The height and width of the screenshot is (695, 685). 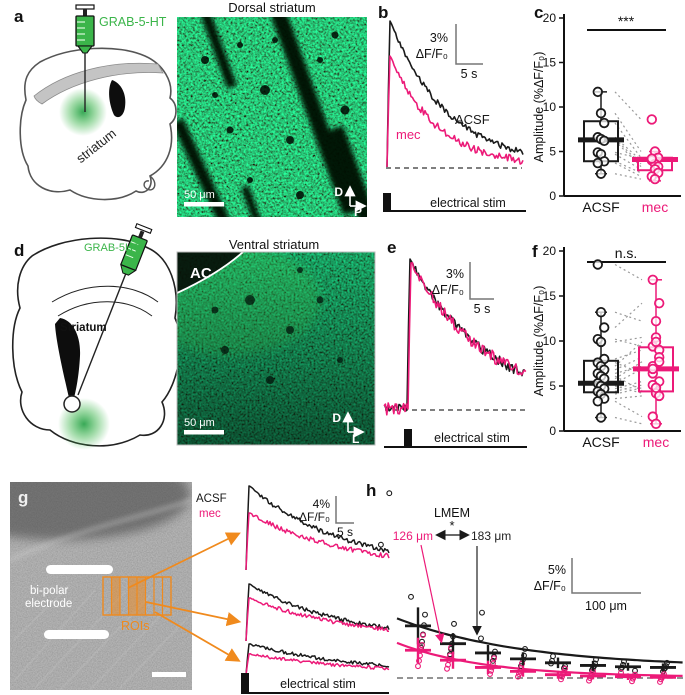 What do you see at coordinates (81, 31) in the screenshot?
I see `syringe-ticks` at bounding box center [81, 31].